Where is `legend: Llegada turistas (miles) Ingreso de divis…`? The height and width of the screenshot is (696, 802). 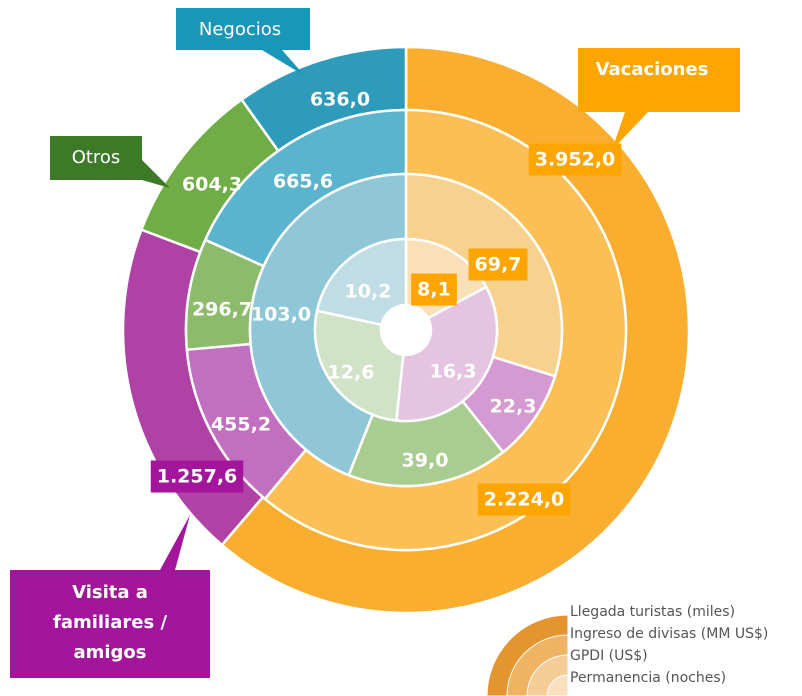
legend: Llegada turistas (miles) Ingreso de divis… is located at coordinates (627, 650).